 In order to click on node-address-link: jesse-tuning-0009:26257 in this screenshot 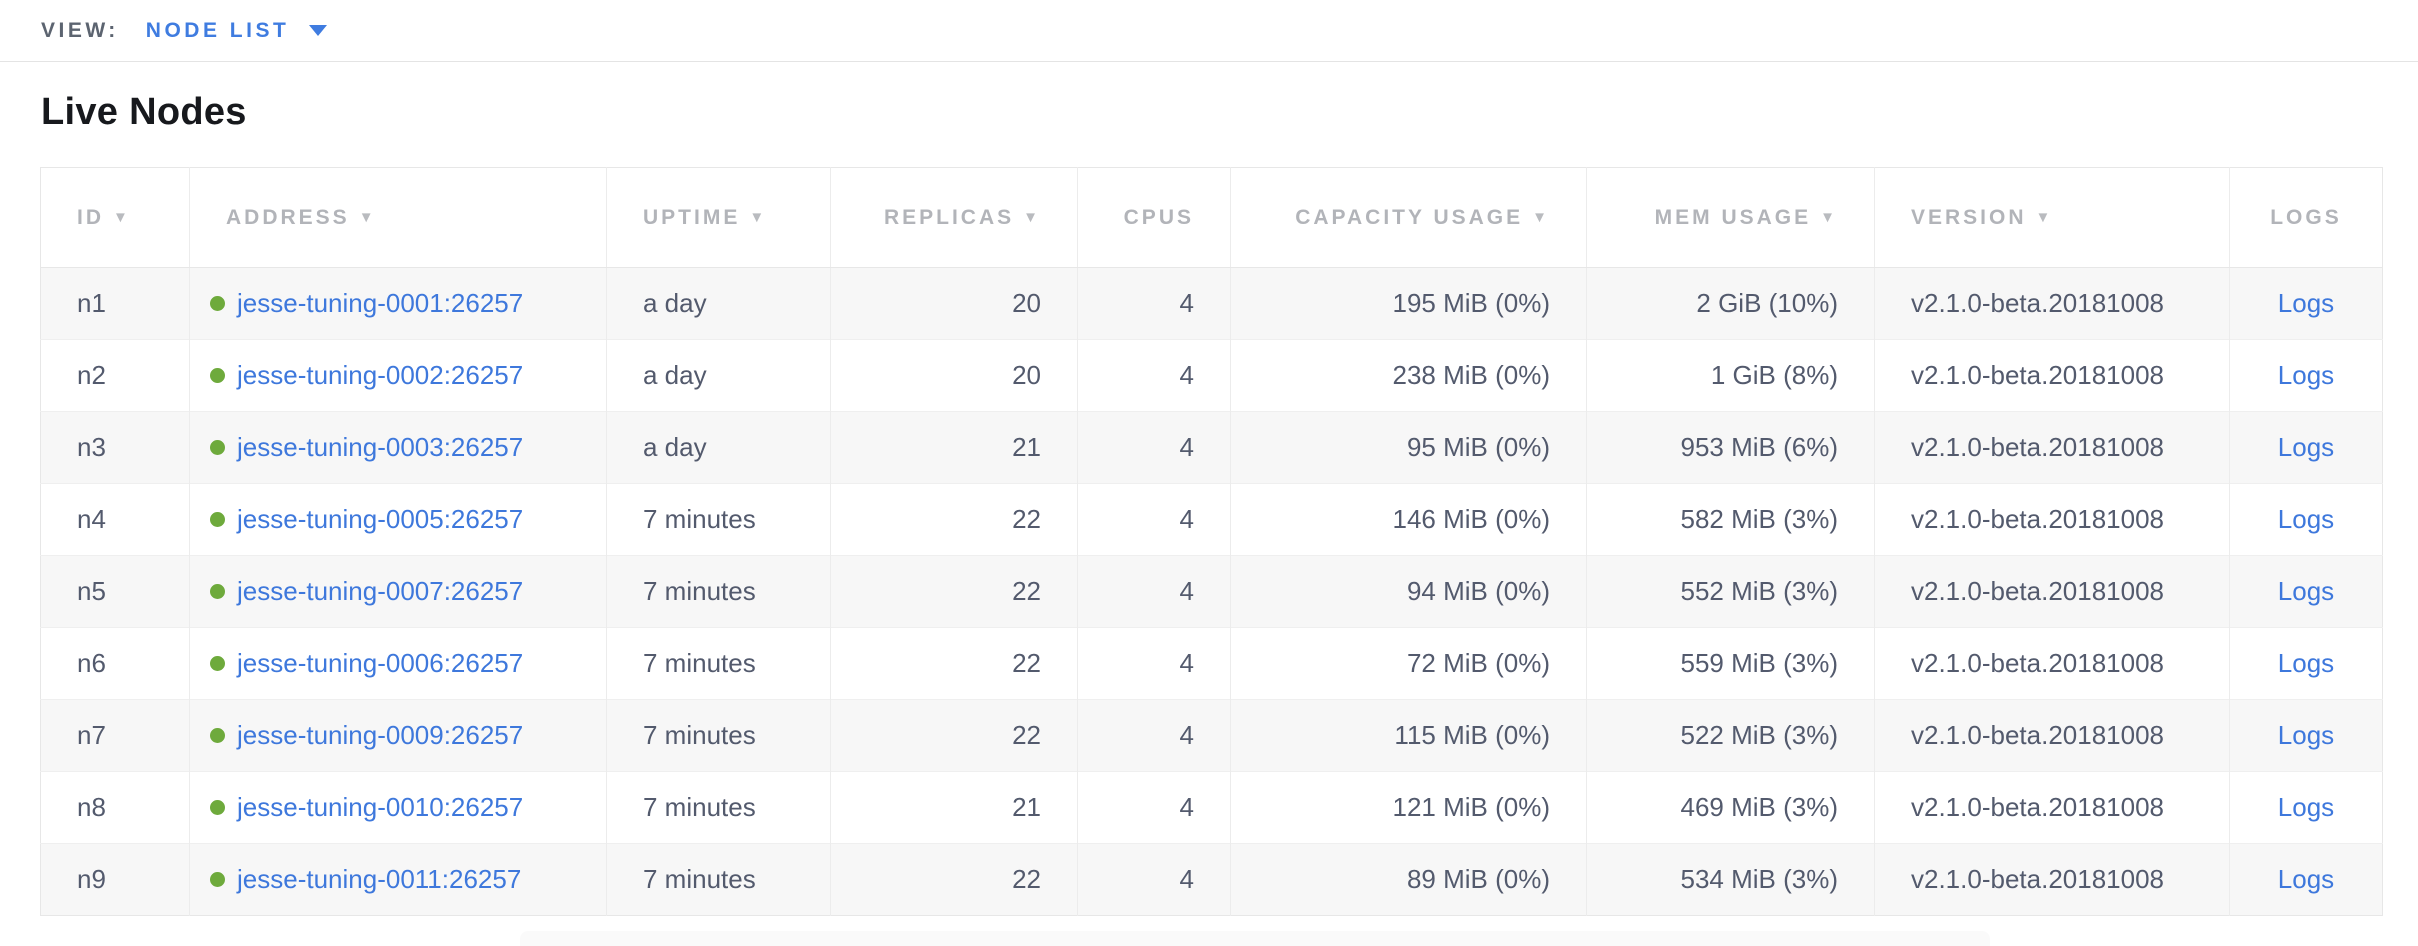, I will do `click(380, 735)`.